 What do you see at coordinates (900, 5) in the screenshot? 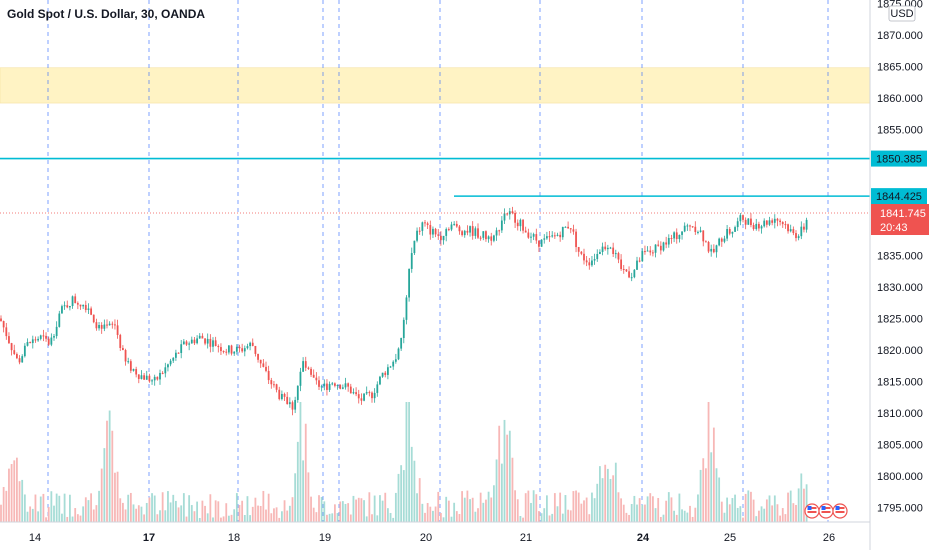
I see `y-tick-label: 1875.000` at bounding box center [900, 5].